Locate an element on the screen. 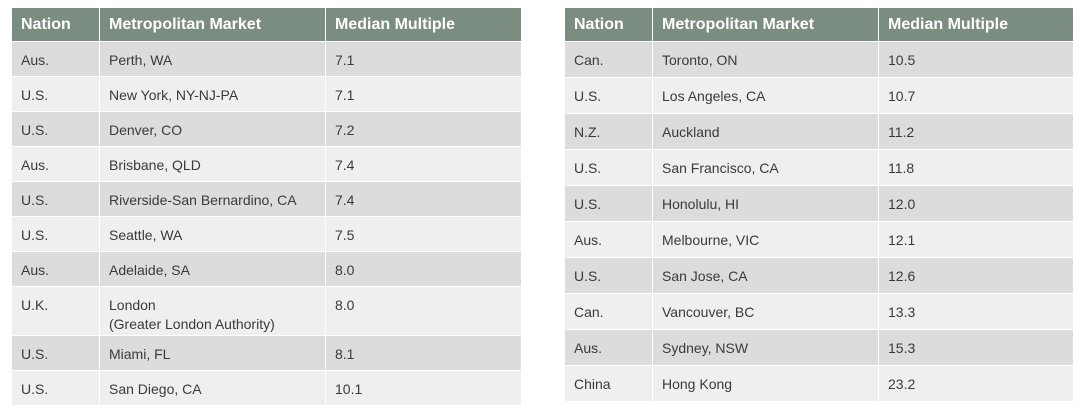 This screenshot has height=415, width=1083. market-cell: Miami, FL is located at coordinates (213, 352).